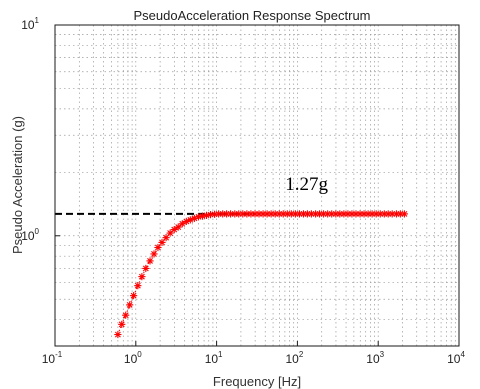 This screenshot has height=389, width=480. What do you see at coordinates (251, 15) in the screenshot?
I see `chart-title: PseudoAcceleration Response Spectrum` at bounding box center [251, 15].